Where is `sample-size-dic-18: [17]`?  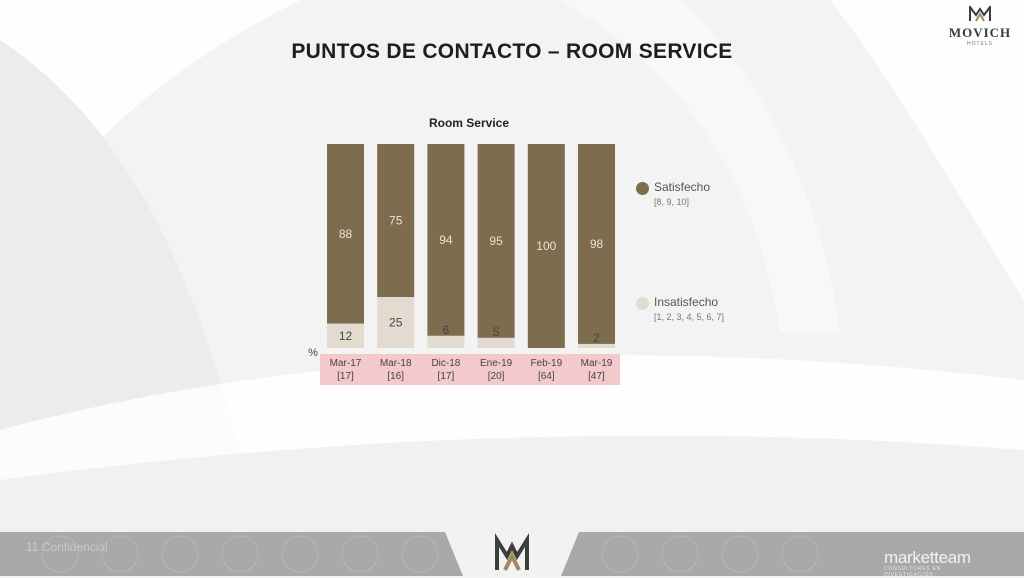 sample-size-dic-18: [17] is located at coordinates (446, 376).